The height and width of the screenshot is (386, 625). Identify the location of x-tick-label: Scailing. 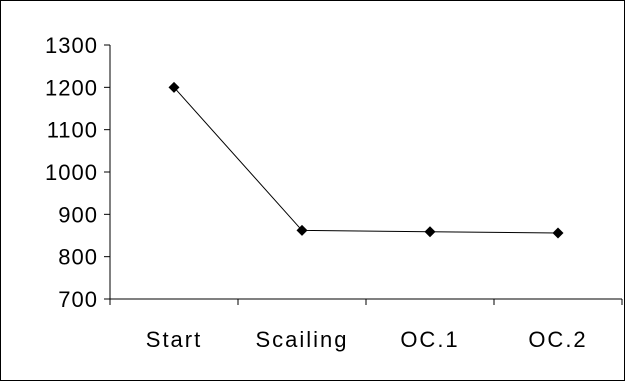
(301, 339).